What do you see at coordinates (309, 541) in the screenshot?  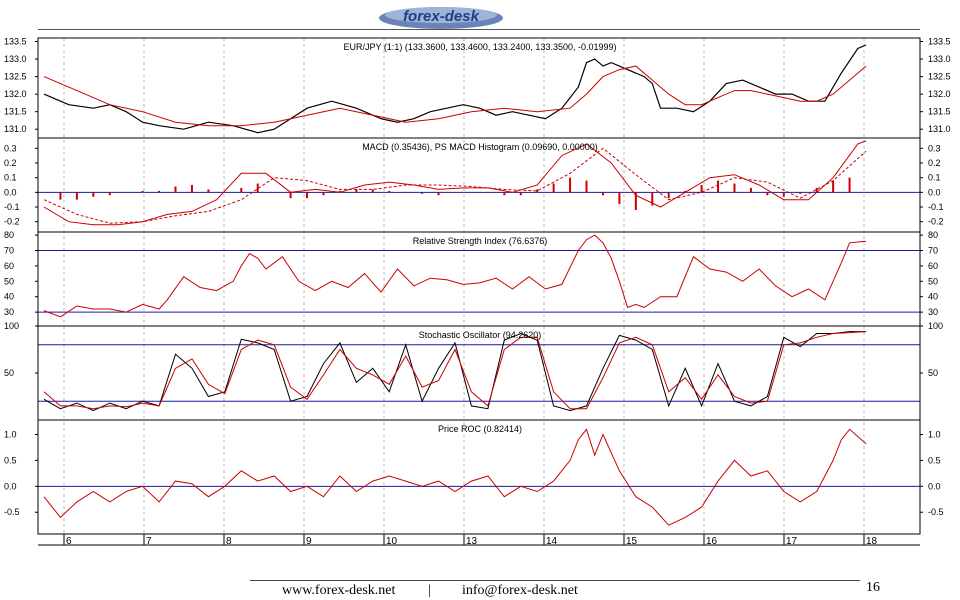 I see `x-tick-label-3: 9` at bounding box center [309, 541].